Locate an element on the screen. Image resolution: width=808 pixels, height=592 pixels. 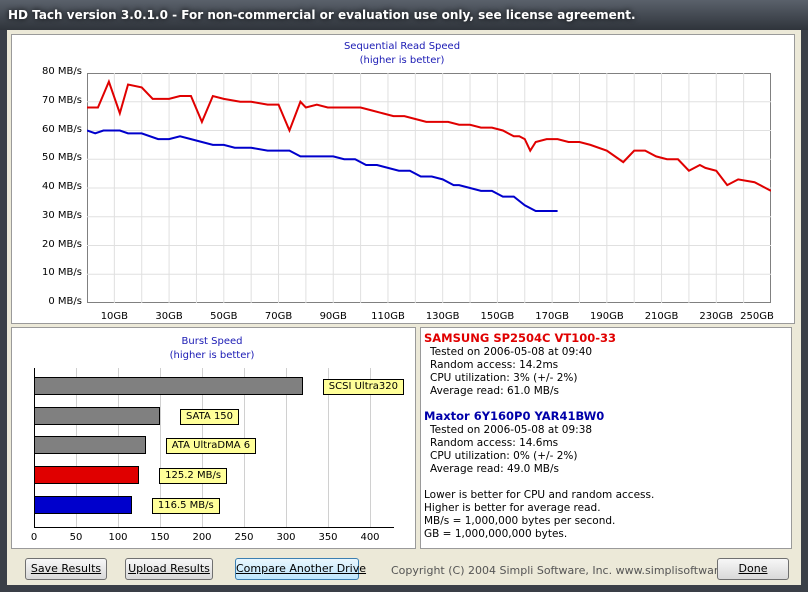
x-tick-label: 70GB is located at coordinates (278, 316).